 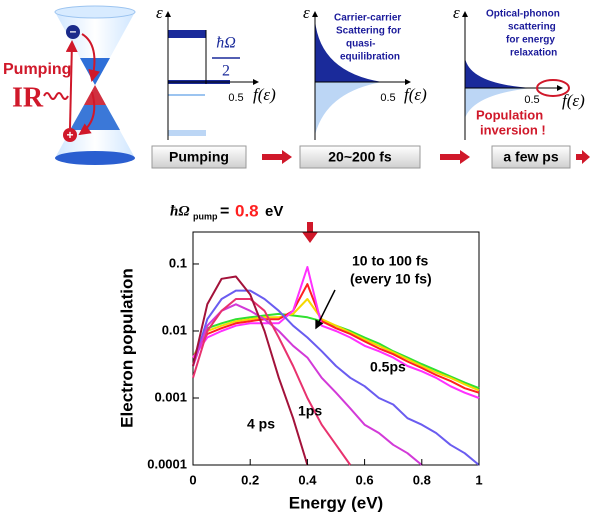 I want to click on annotation-arrow, so click(x=325, y=309).